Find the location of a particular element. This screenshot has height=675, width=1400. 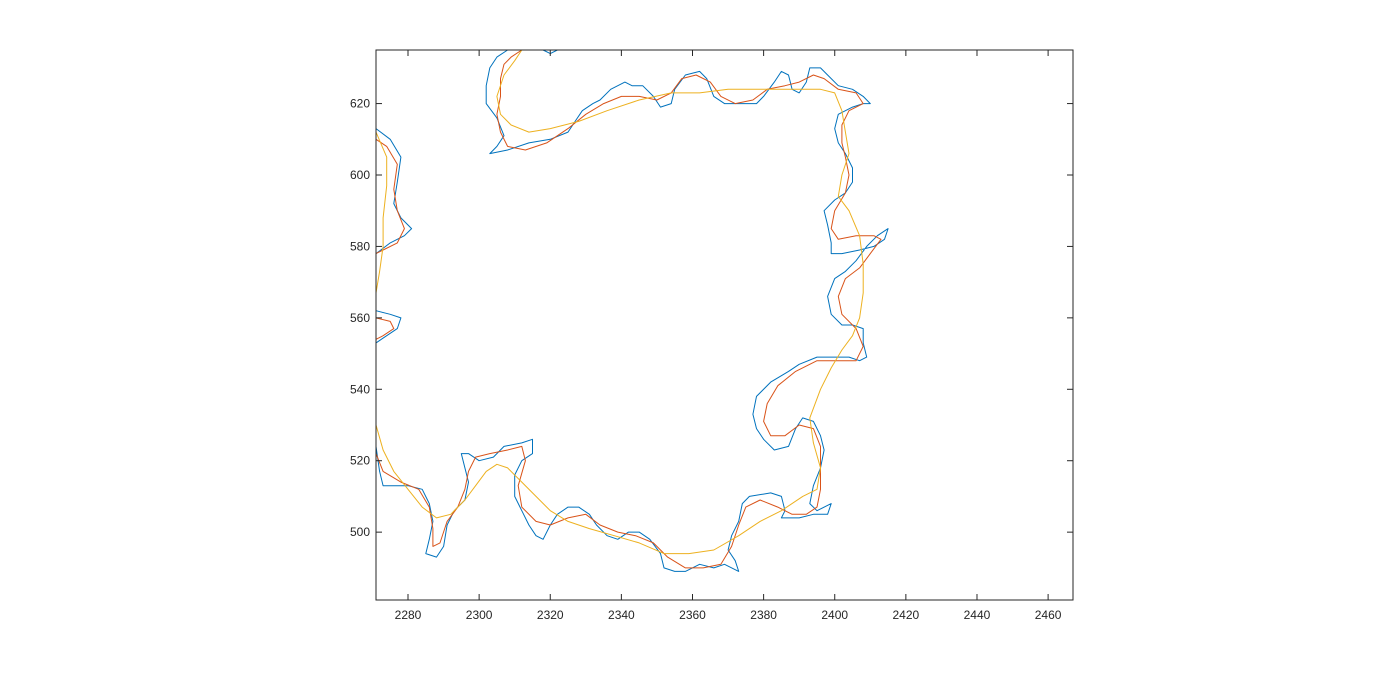

x-tick-label: 2460 is located at coordinates (1048, 615).